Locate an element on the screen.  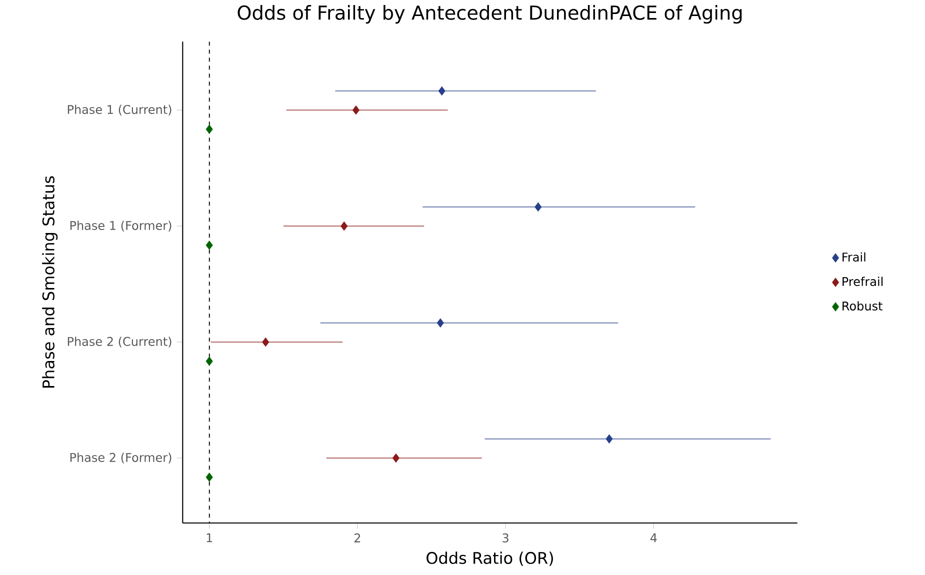
y-axis-title: Phase and Smoking Status is located at coordinates (50, 282).